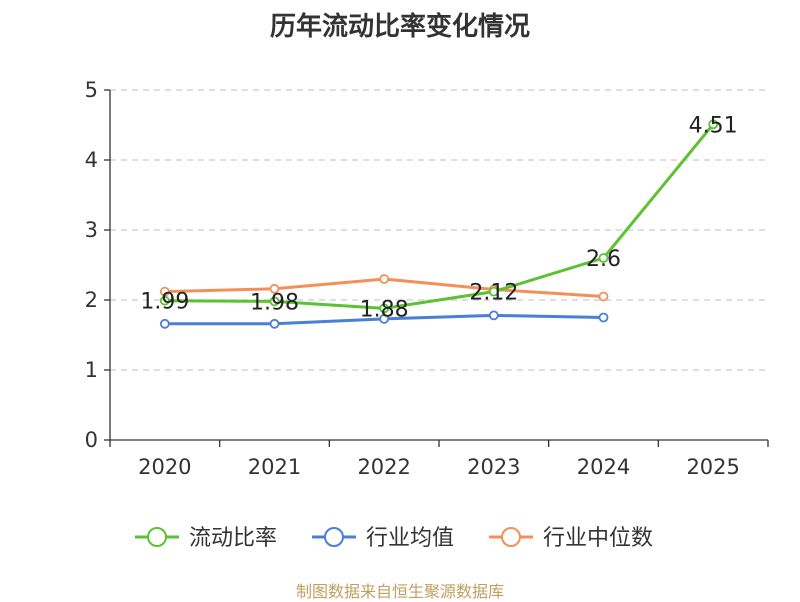 The height and width of the screenshot is (602, 800). What do you see at coordinates (712, 467) in the screenshot?
I see `x-tick-label: 2025` at bounding box center [712, 467].